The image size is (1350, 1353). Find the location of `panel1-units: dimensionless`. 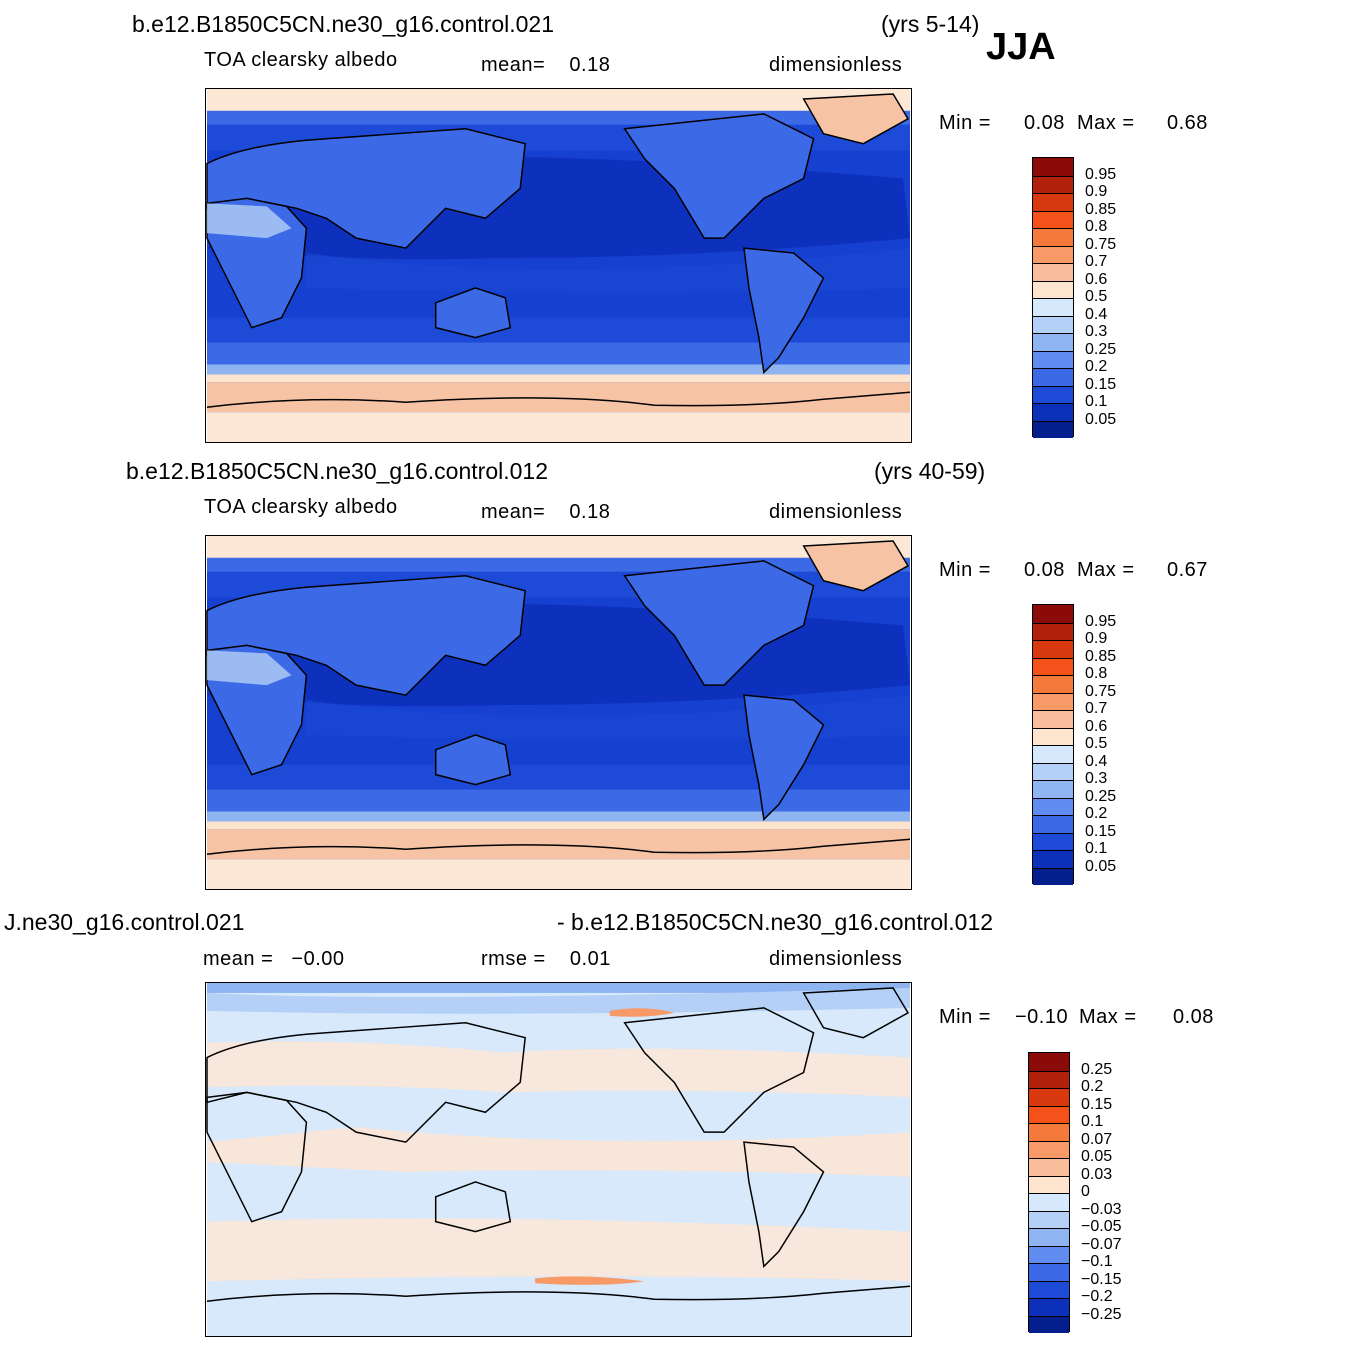

panel1-units: dimensionless is located at coordinates (836, 65).